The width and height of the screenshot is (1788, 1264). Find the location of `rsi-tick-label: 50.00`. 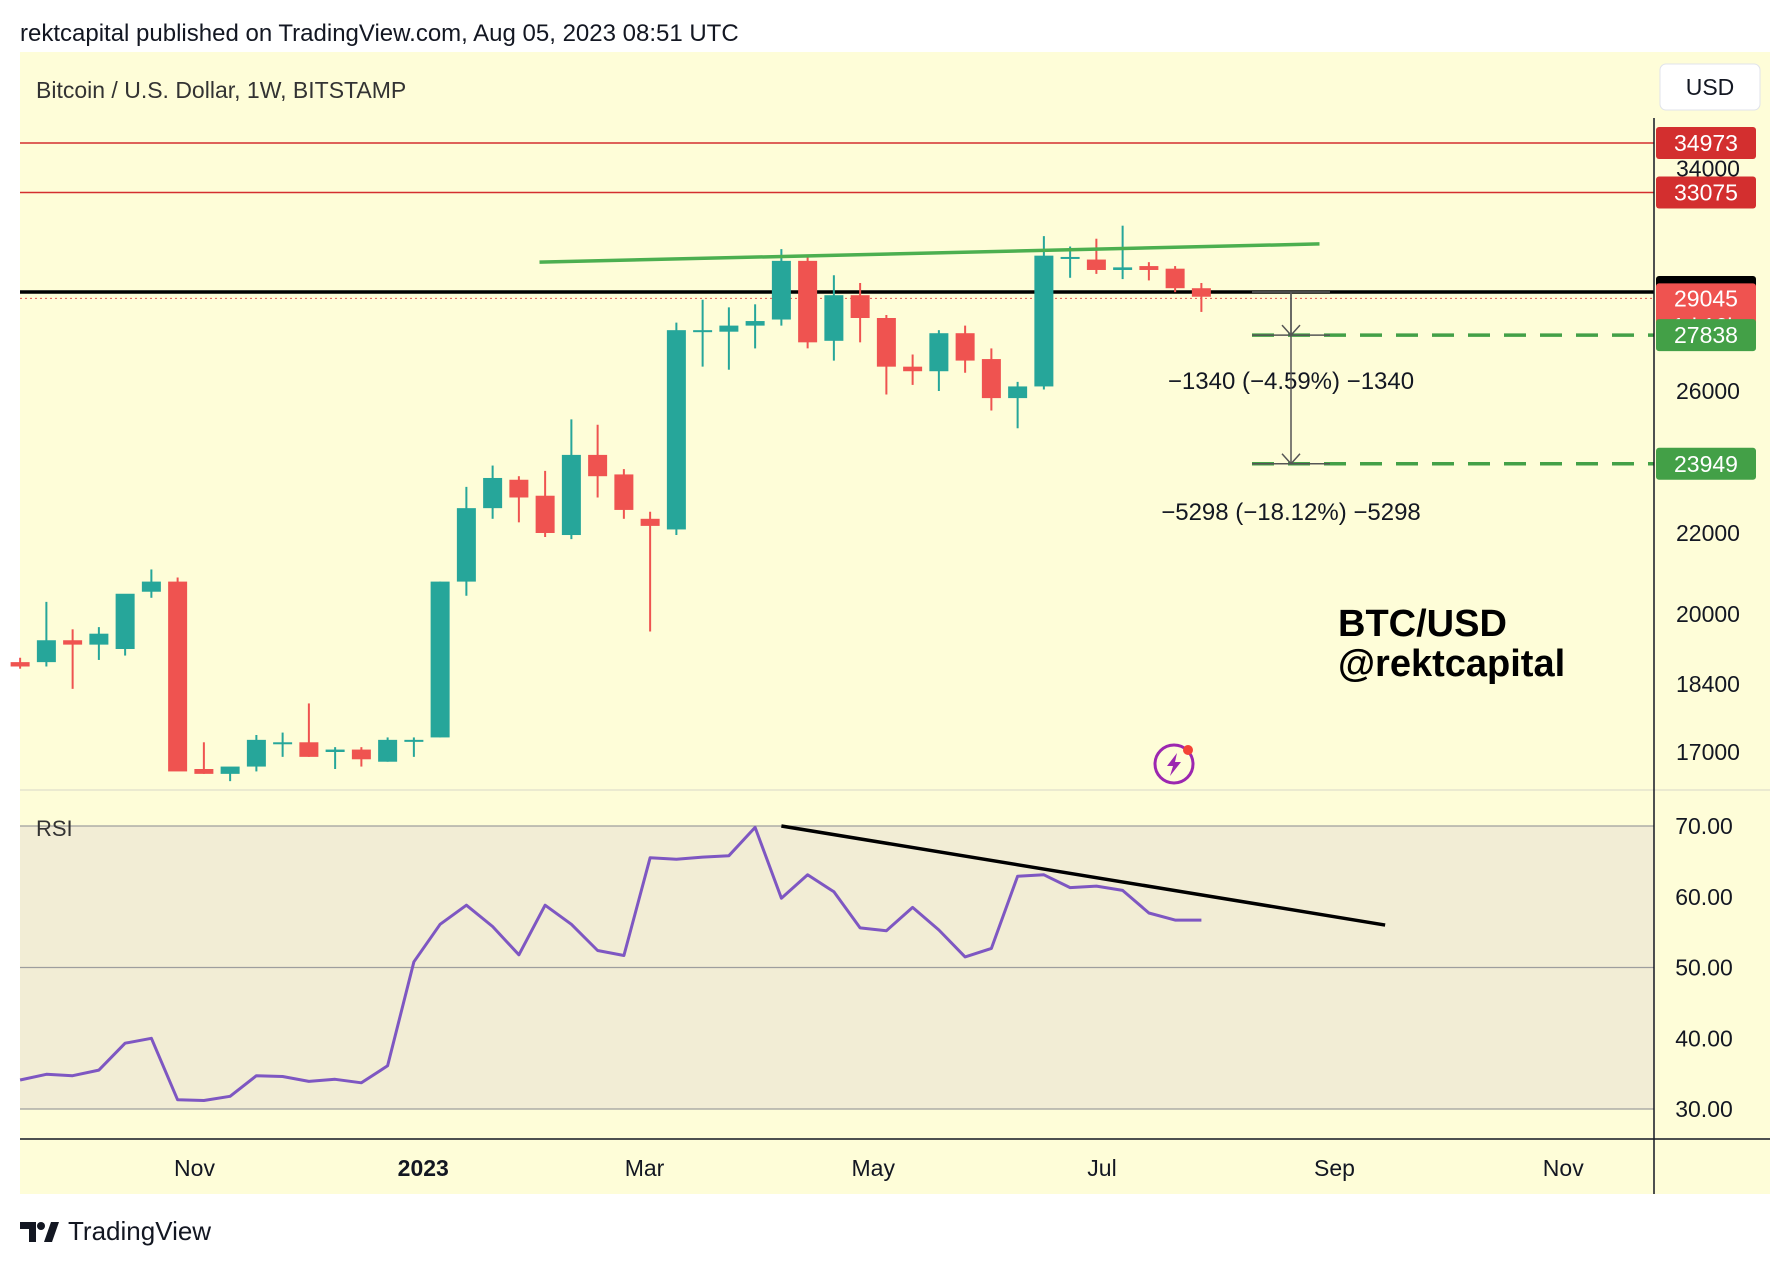

rsi-tick-label: 50.00 is located at coordinates (1704, 968).